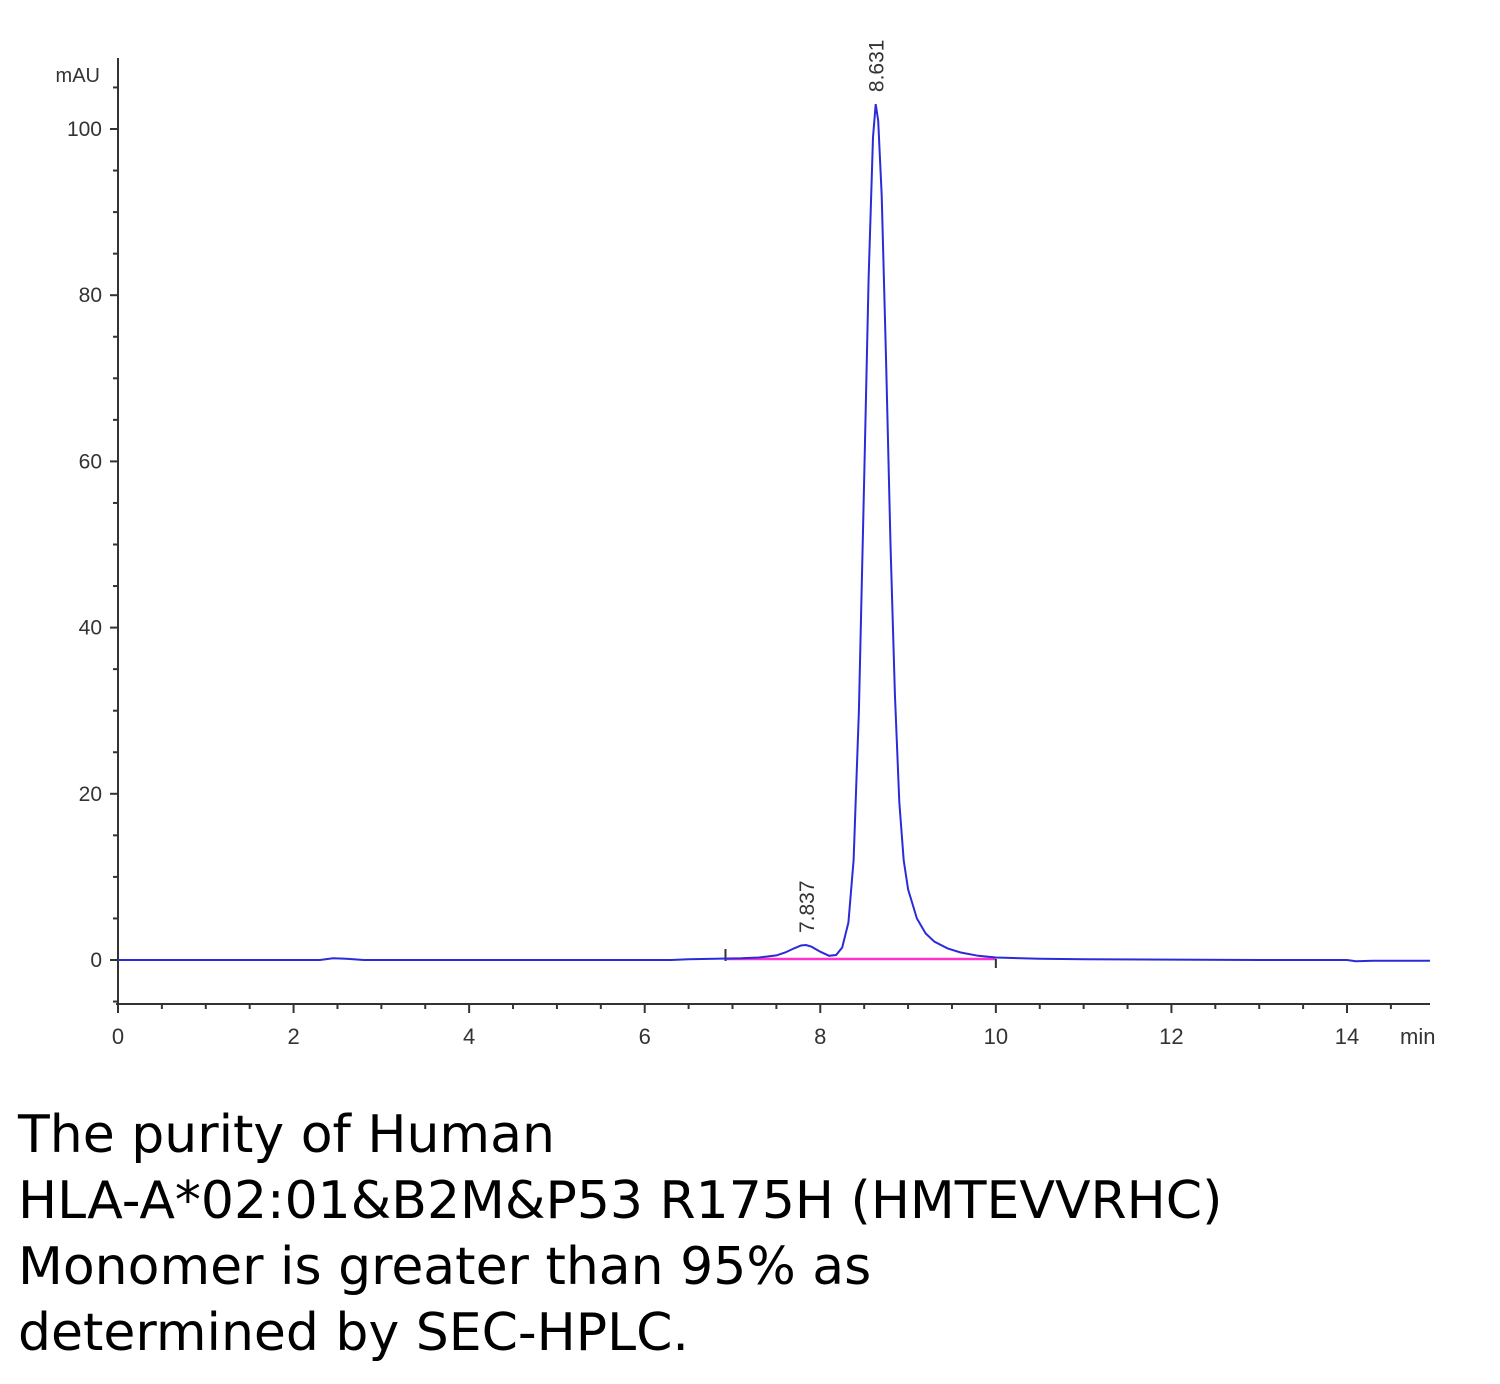 This screenshot has height=1384, width=1500. What do you see at coordinates (96, 960) in the screenshot?
I see `y-tick-label: 0` at bounding box center [96, 960].